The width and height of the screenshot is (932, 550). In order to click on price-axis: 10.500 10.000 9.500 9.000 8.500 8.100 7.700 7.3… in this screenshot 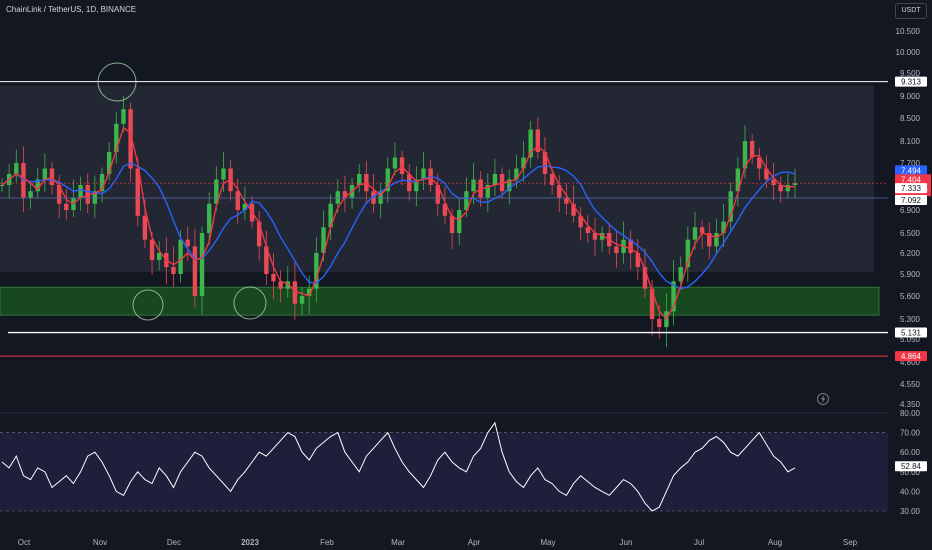, I will do `click(908, 271)`.